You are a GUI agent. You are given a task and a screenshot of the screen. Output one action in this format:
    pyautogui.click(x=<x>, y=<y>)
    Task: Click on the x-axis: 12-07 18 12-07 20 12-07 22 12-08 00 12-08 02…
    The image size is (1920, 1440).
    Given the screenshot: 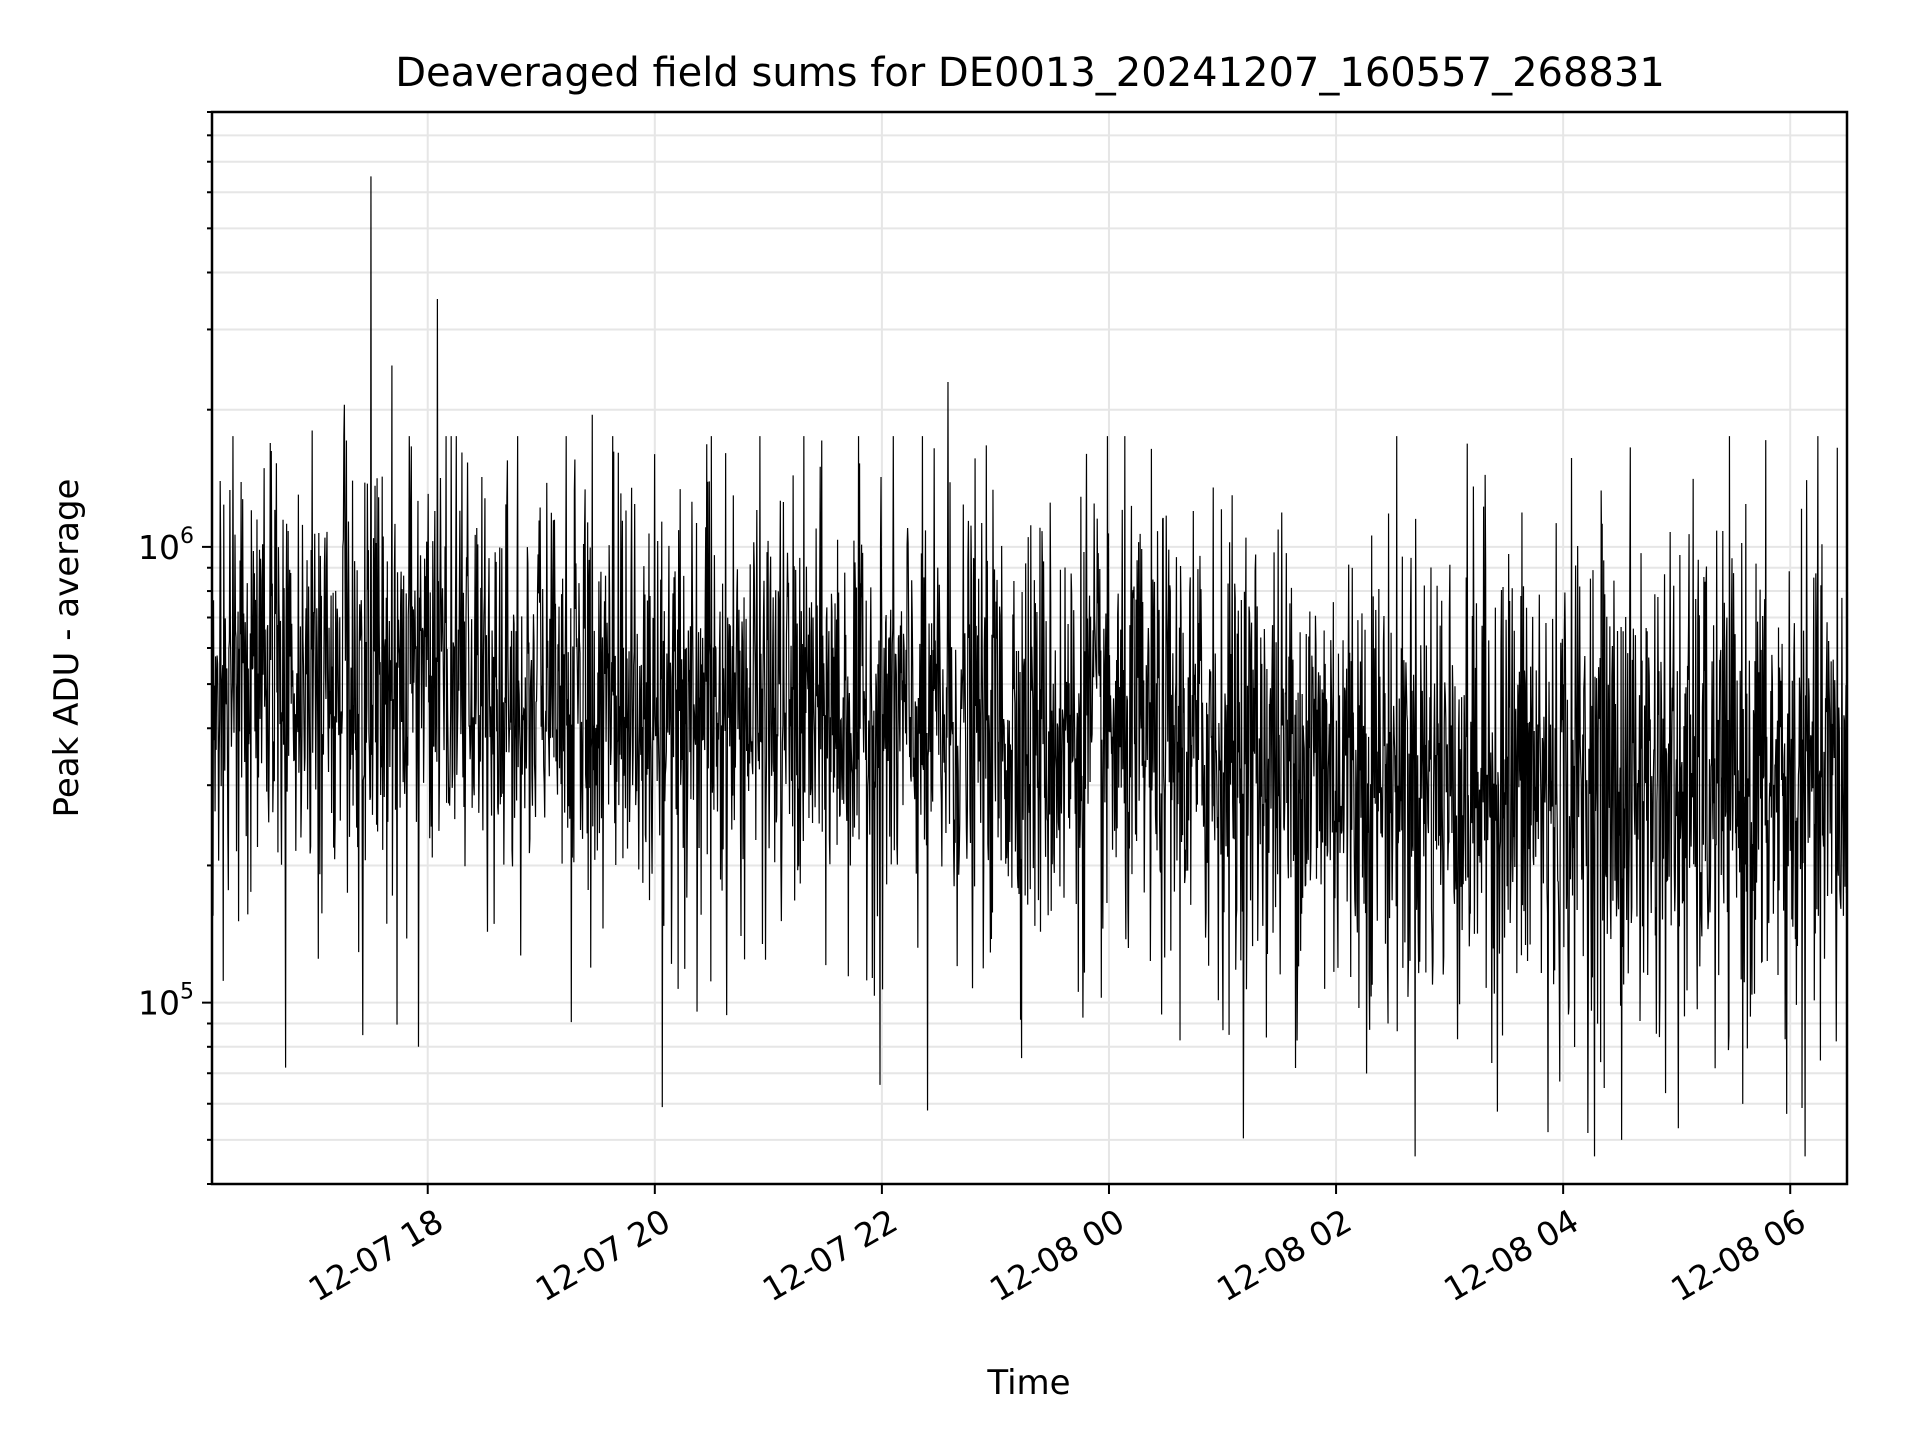 What is the action you would take?
    pyautogui.click(x=1057, y=1246)
    